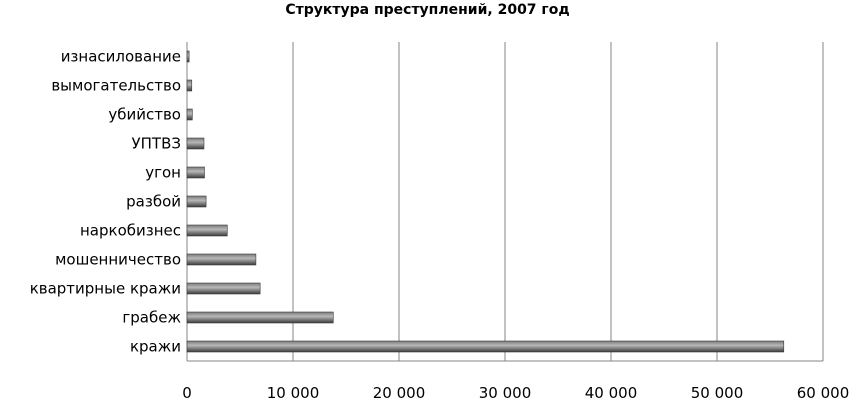 The width and height of the screenshot is (855, 400). I want to click on category-label: разбой, so click(153, 202).